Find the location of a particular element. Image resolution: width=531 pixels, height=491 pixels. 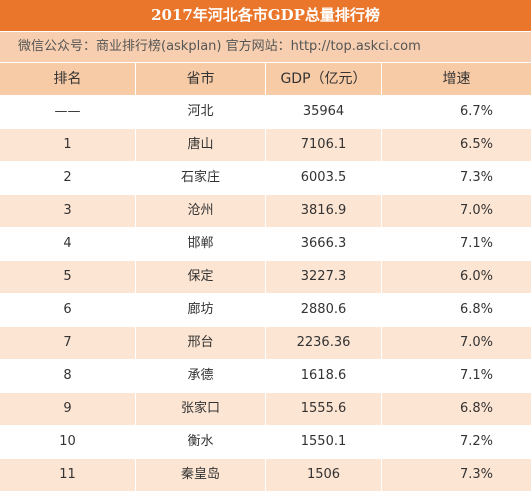

table-row: 4 邯郸 3666.3 7.1% is located at coordinates (265, 243).